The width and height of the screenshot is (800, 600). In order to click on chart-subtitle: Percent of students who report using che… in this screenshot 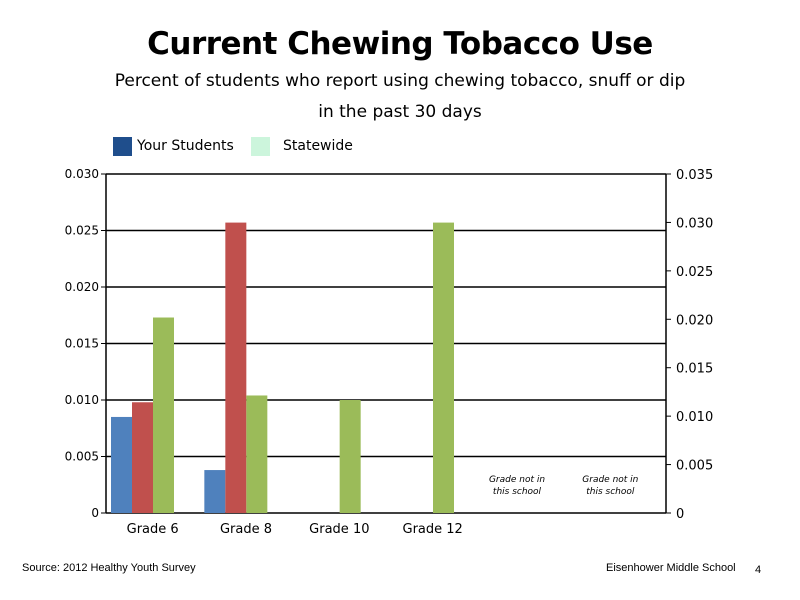, I will do `click(400, 97)`.